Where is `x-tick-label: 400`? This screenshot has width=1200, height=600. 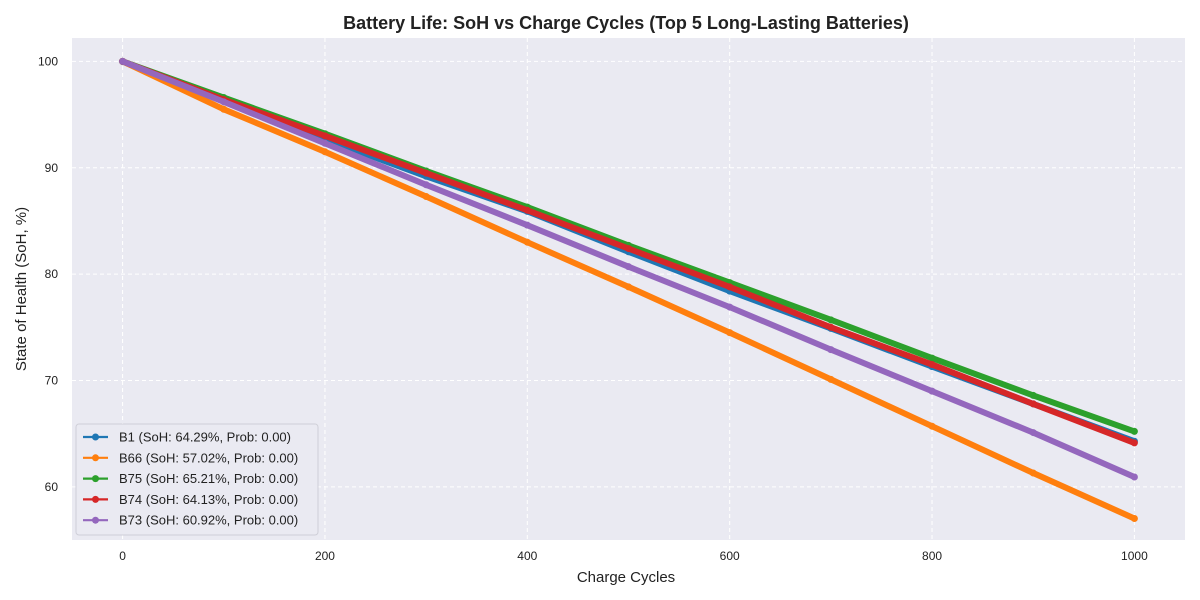
x-tick-label: 400 is located at coordinates (527, 556).